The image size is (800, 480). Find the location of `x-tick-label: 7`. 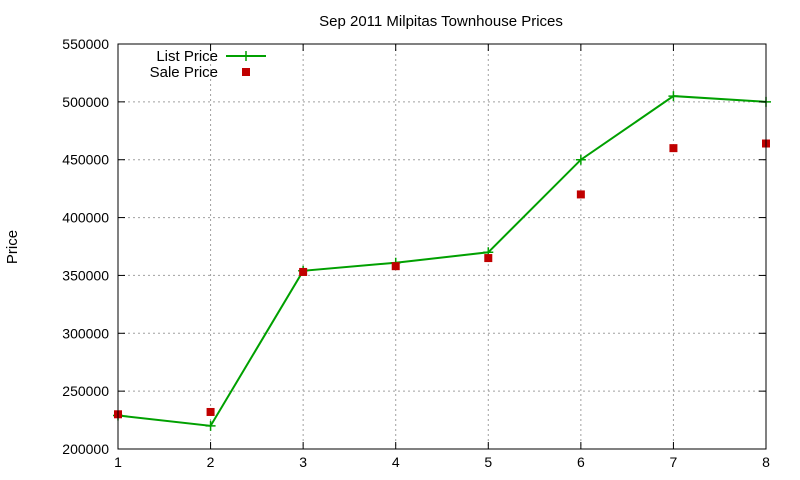

x-tick-label: 7 is located at coordinates (674, 462).